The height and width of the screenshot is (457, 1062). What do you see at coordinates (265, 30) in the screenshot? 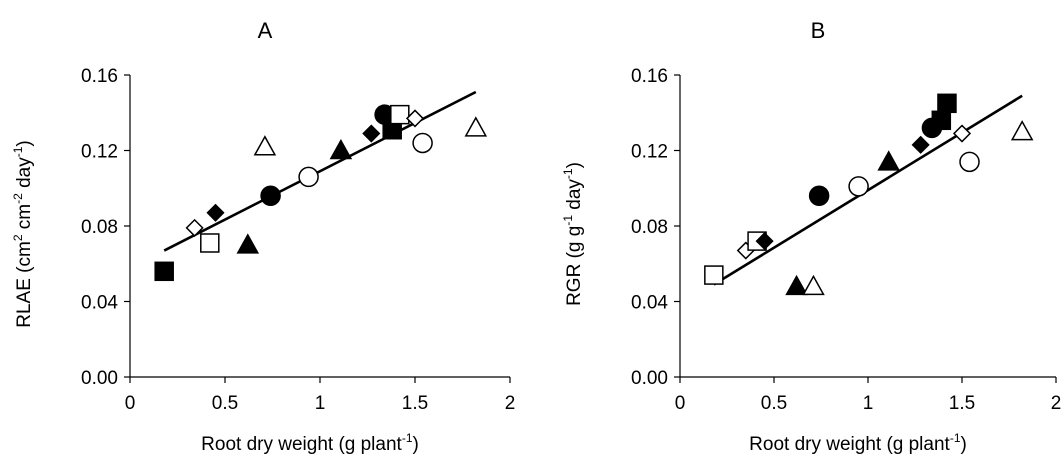
I see `chart-title: A` at bounding box center [265, 30].